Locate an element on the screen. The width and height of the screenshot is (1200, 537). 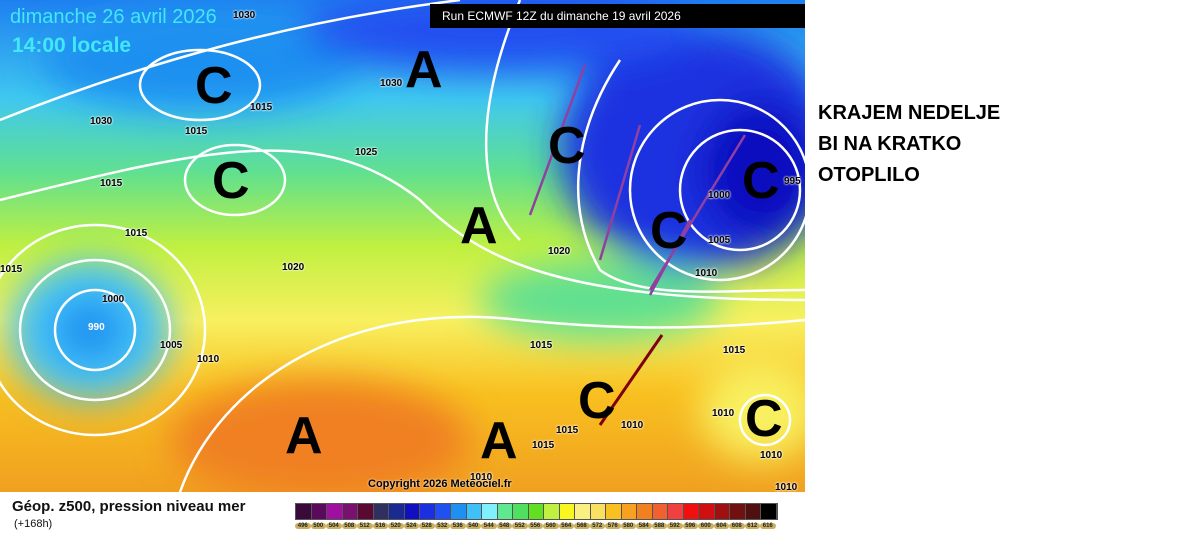
scale-tick-label: 548 is located at coordinates (504, 526).